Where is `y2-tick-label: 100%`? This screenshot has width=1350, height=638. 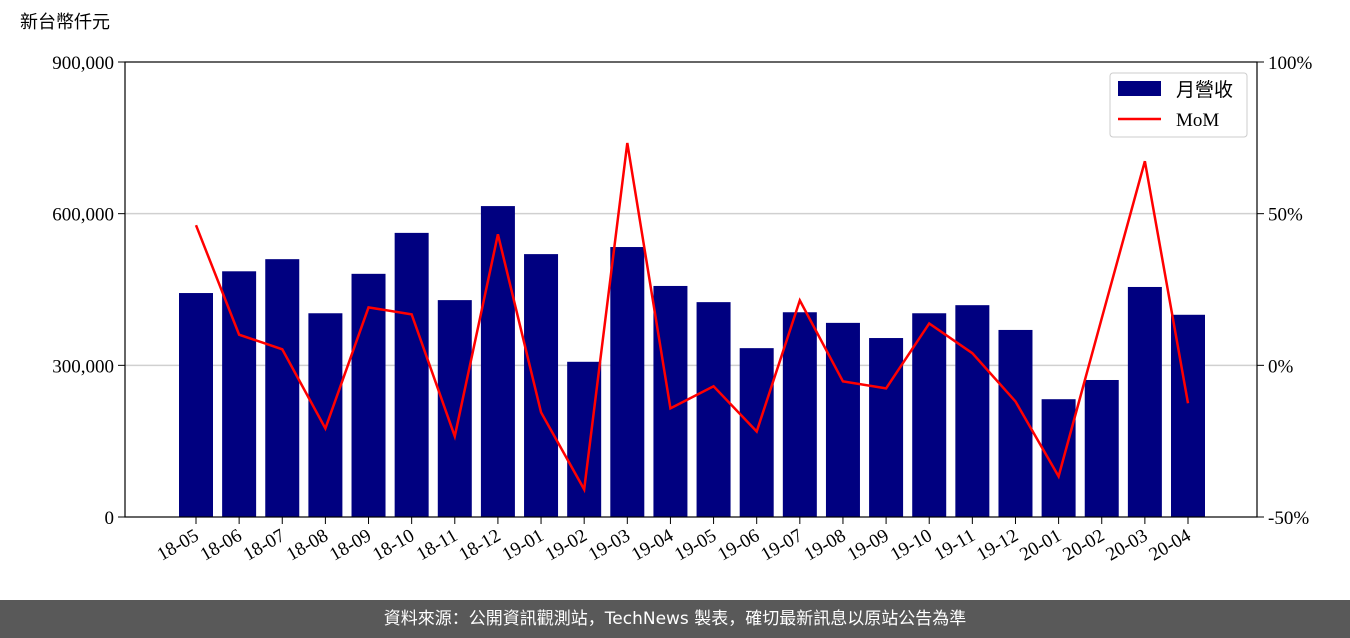 y2-tick-label: 100% is located at coordinates (1290, 63).